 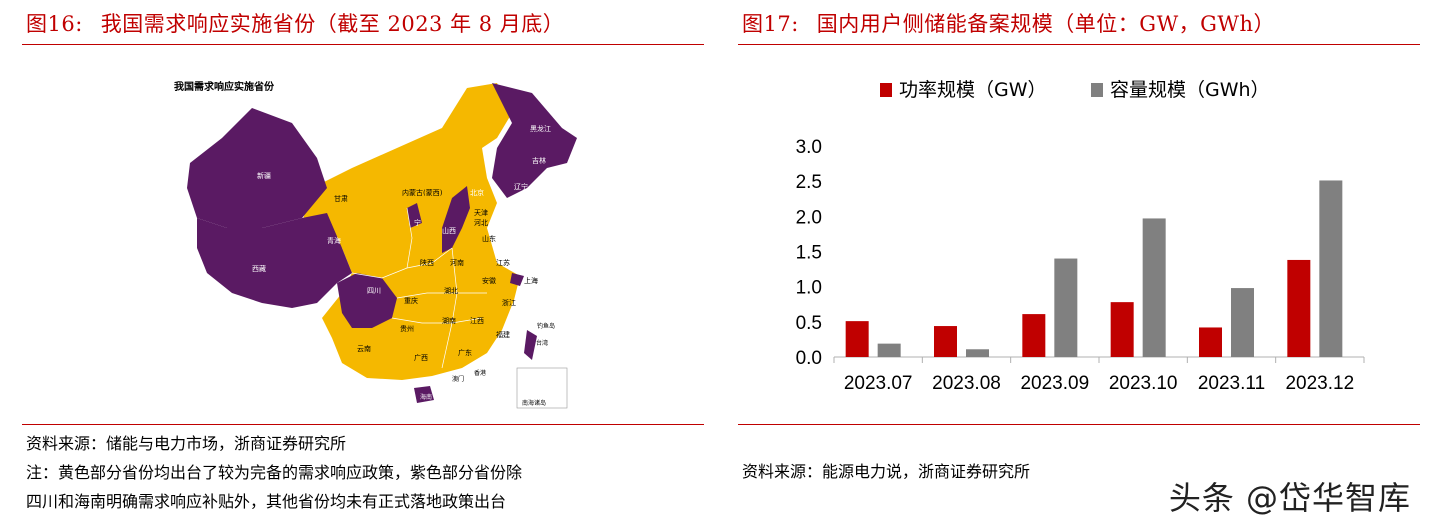 I want to click on label-fujian: 福建, so click(x=503, y=335).